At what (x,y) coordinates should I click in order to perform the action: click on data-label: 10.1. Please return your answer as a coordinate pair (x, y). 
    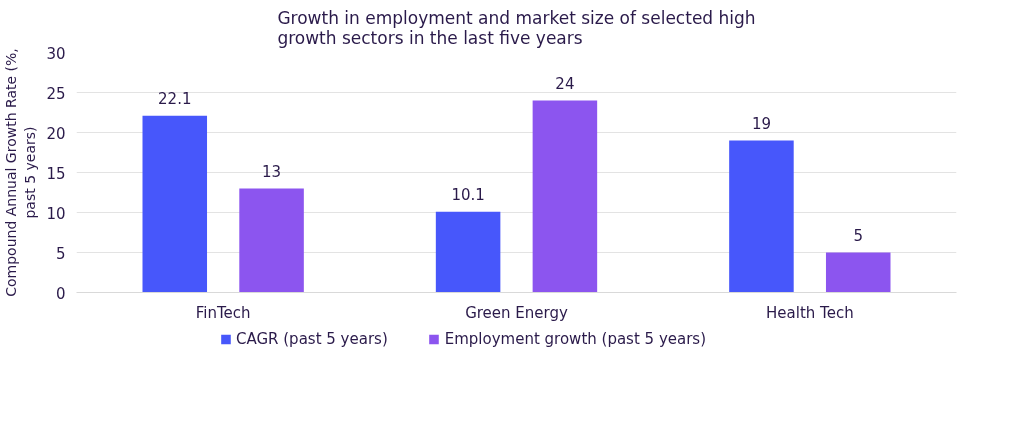
    Looking at the image, I should click on (468, 194).